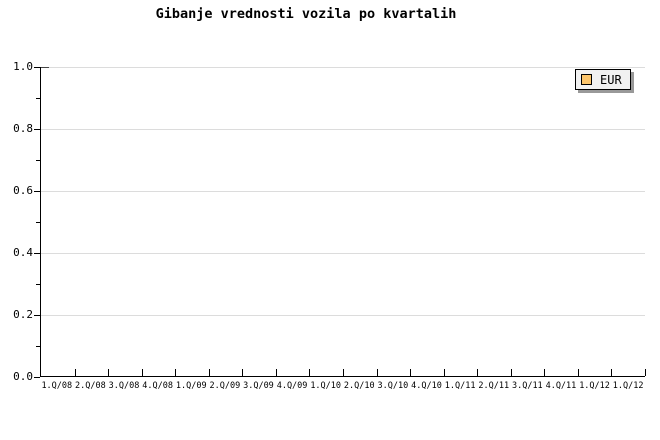  Describe the element at coordinates (23, 190) in the screenshot. I see `y-tick-label: 0.6` at that location.